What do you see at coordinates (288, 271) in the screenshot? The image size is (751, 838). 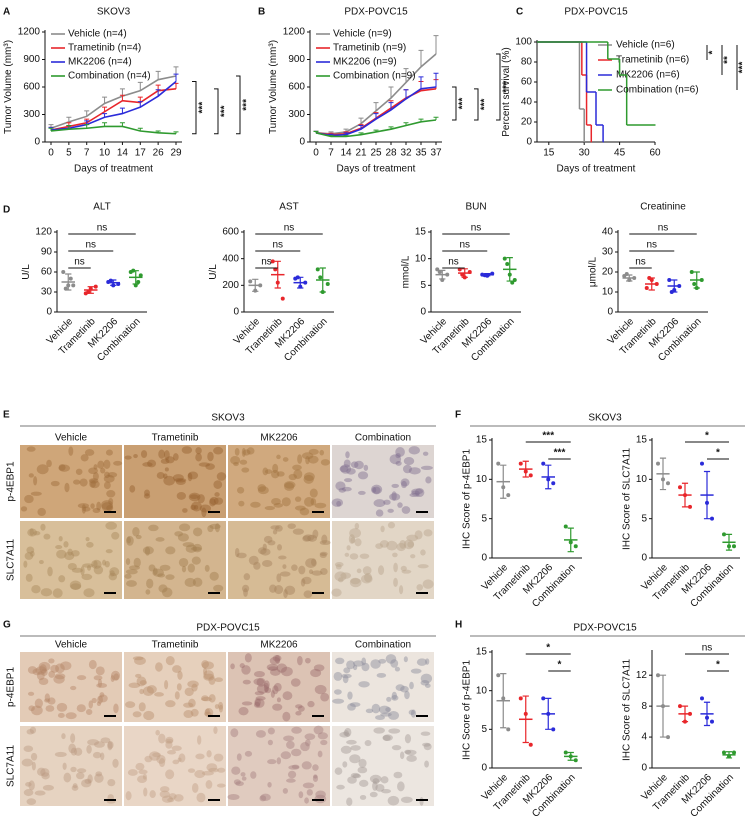 I see `axes` at bounding box center [288, 271].